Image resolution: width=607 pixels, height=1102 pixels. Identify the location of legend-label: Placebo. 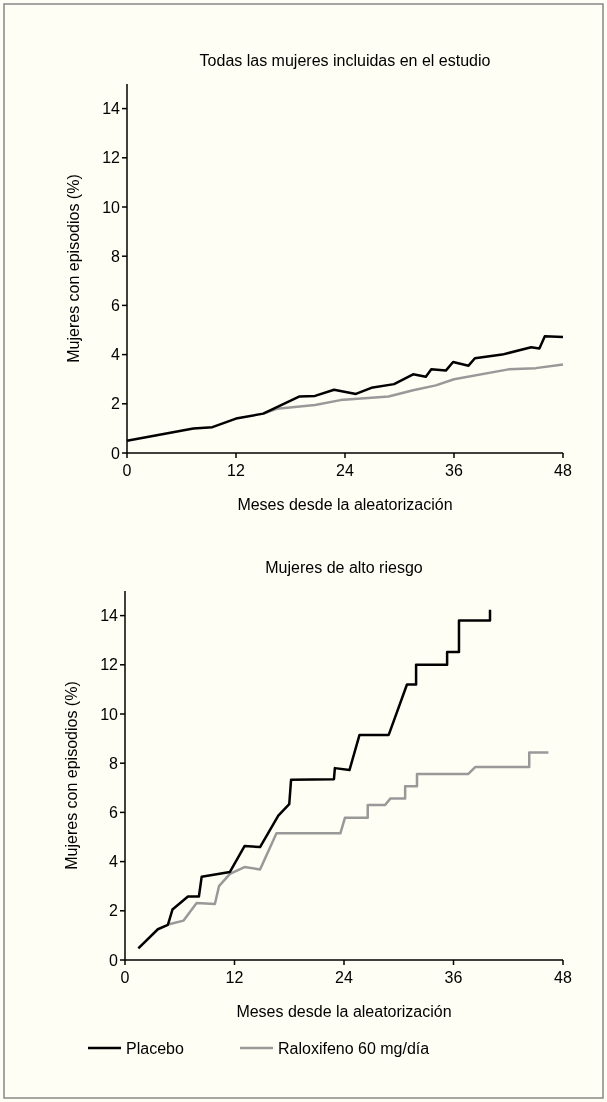
(155, 1048).